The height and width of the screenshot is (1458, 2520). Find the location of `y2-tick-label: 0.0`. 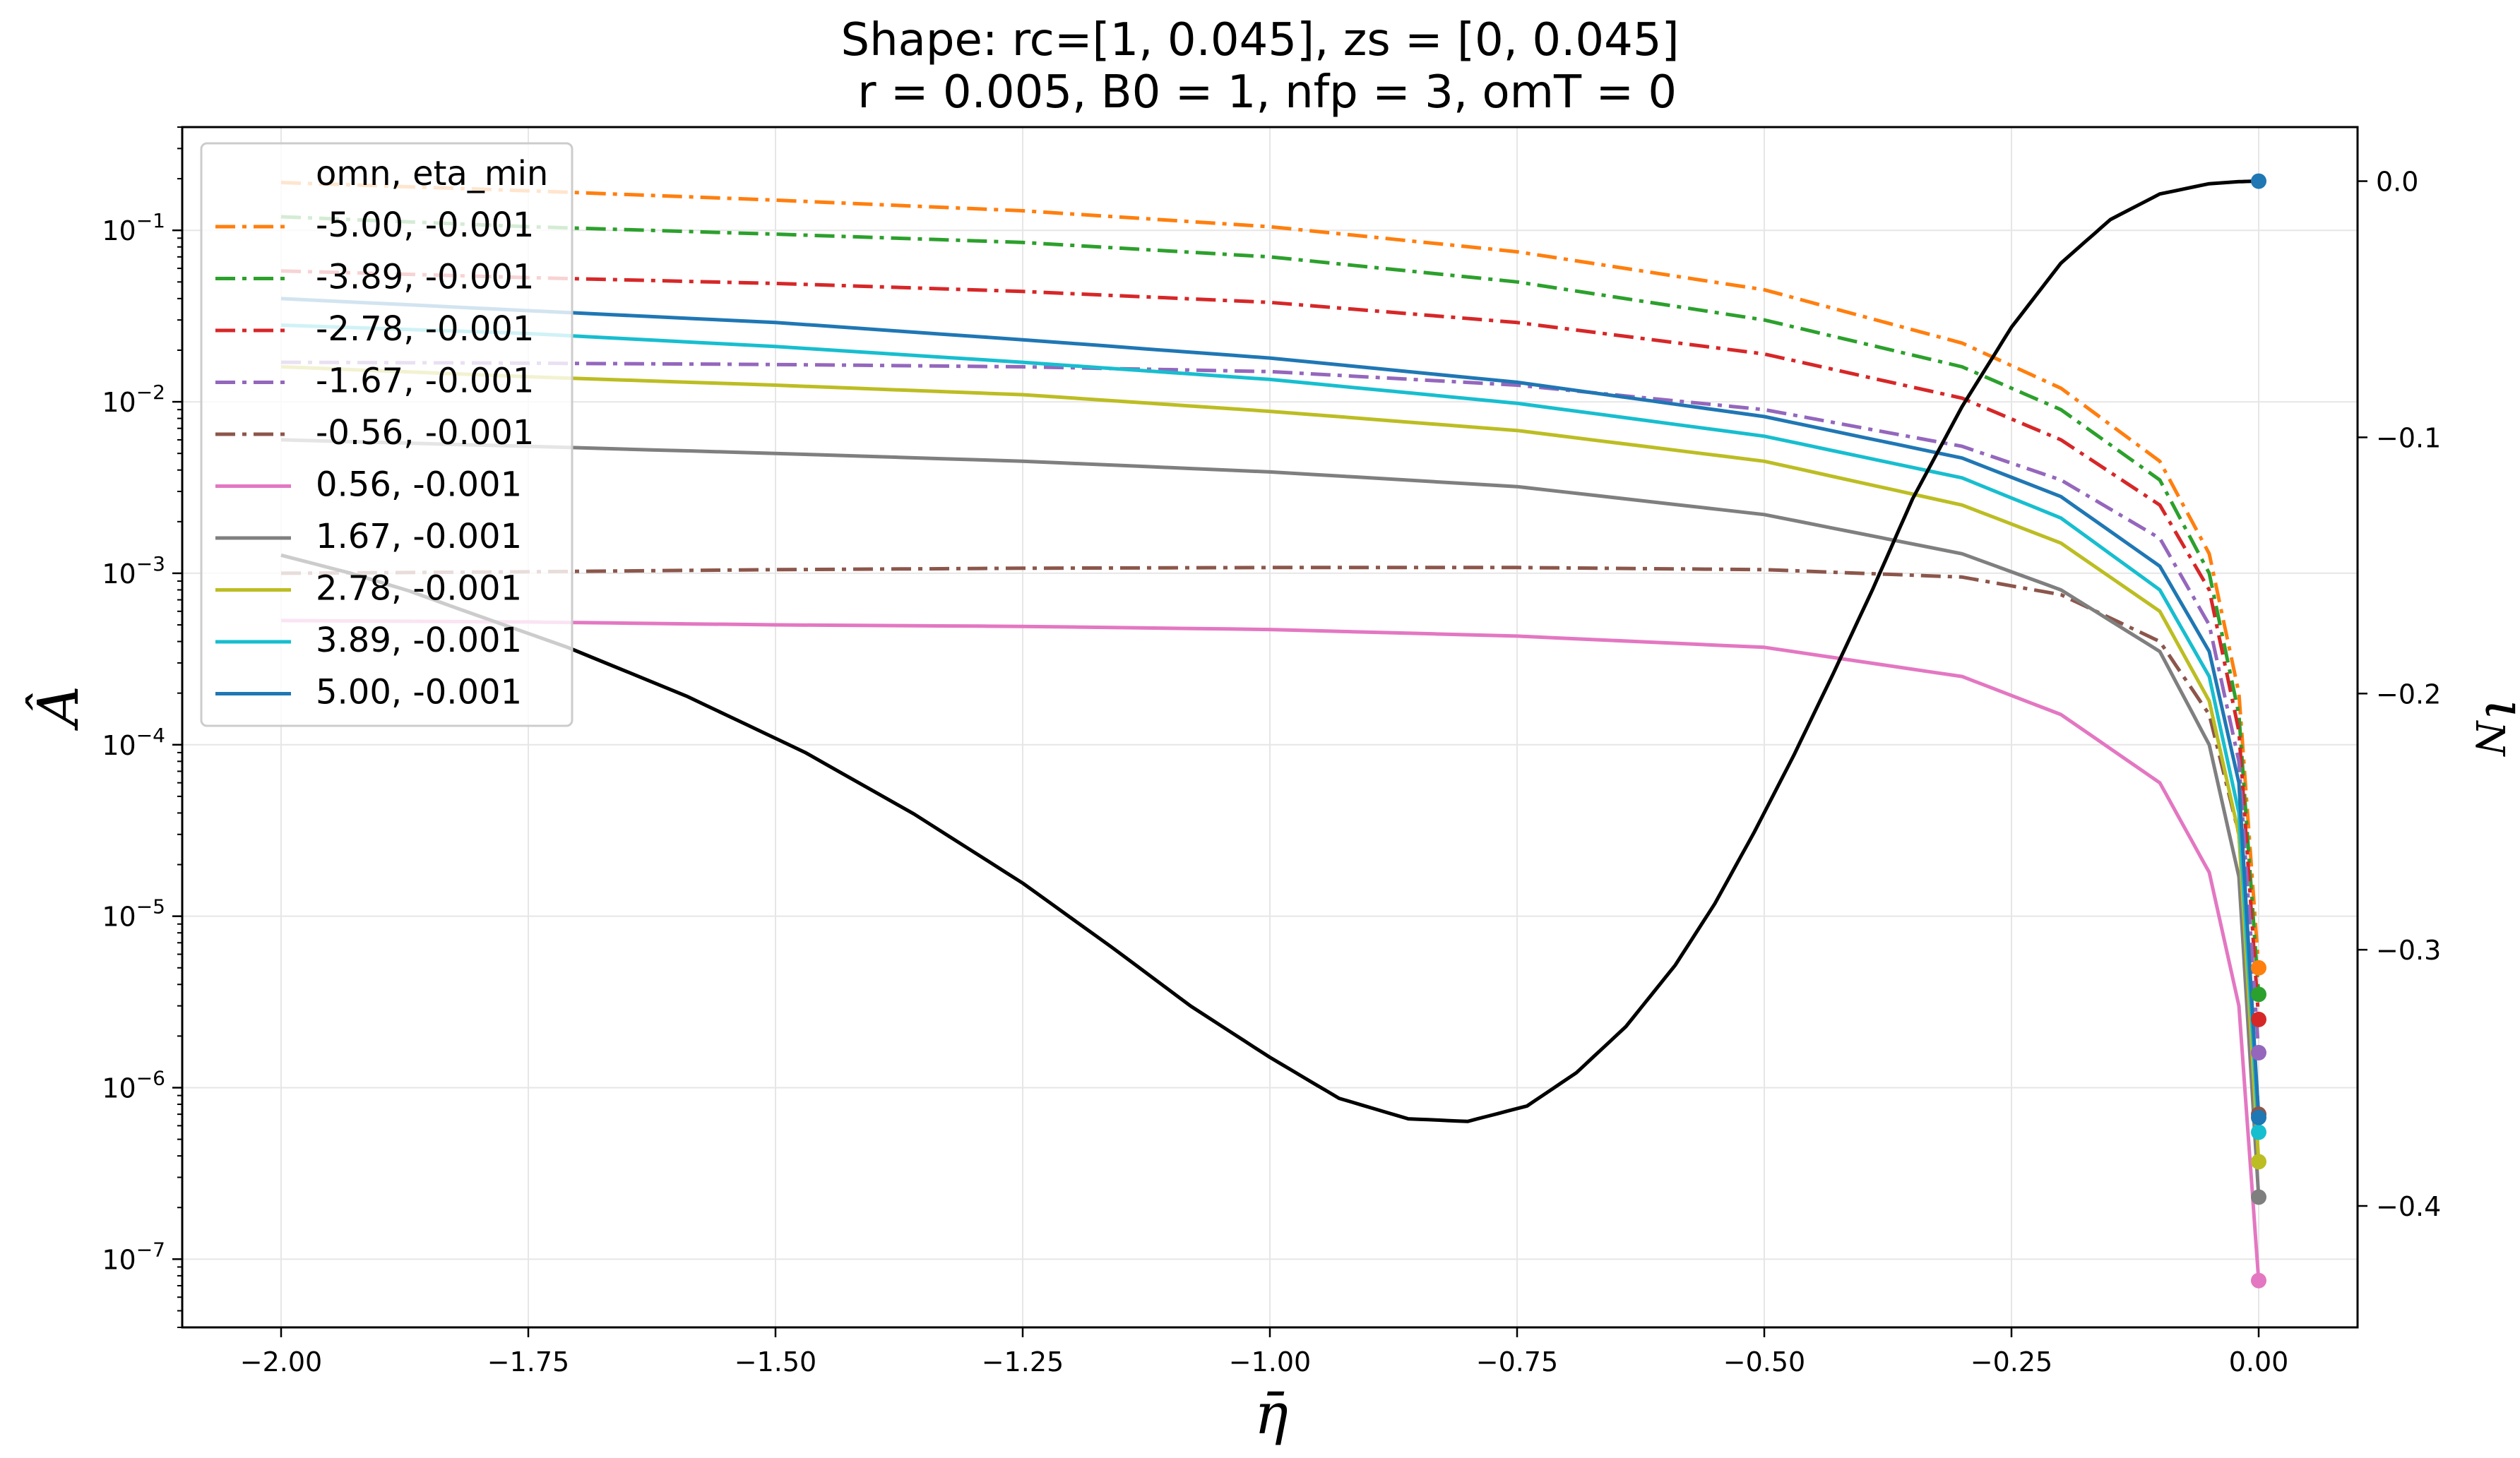

y2-tick-label: 0.0 is located at coordinates (2397, 183).